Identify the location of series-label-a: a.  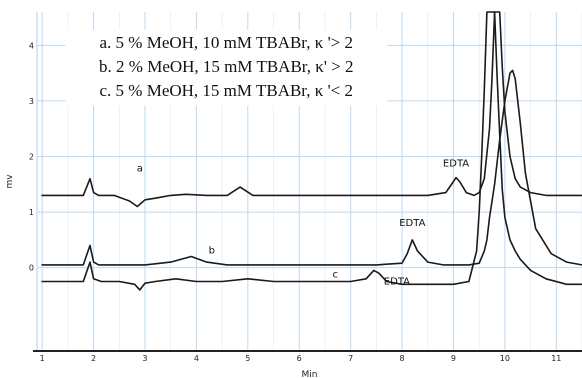
(140, 168).